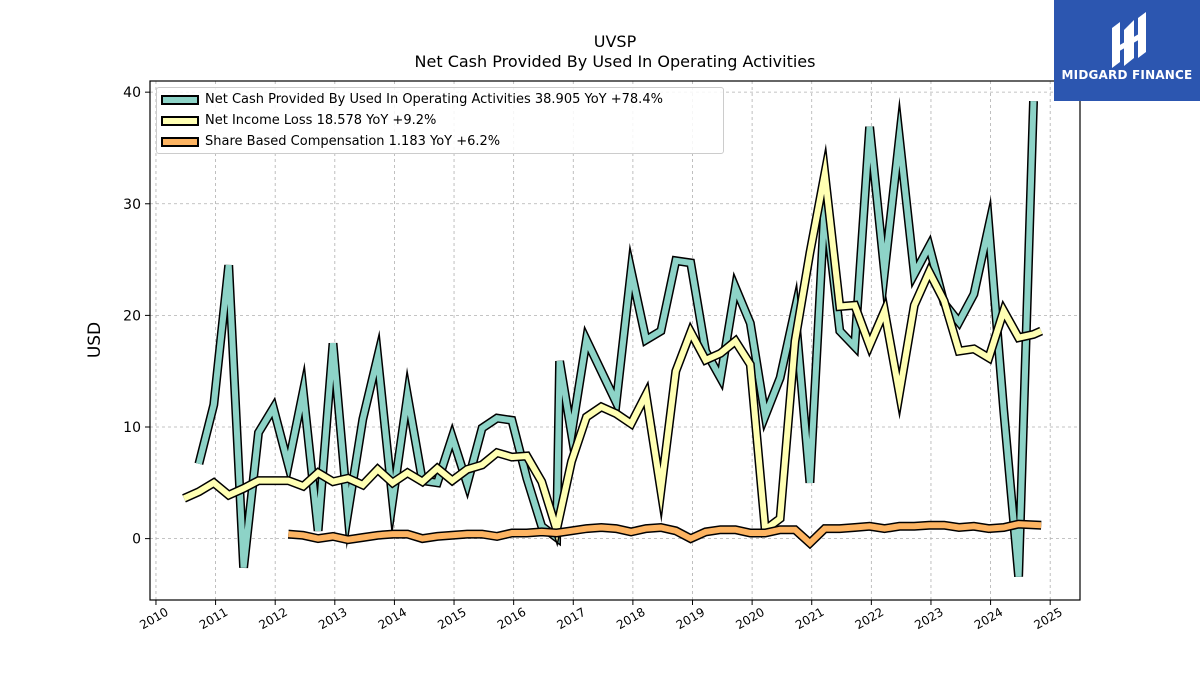 This screenshot has height=675, width=1200. I want to click on y-tick-label: 0, so click(136, 540).